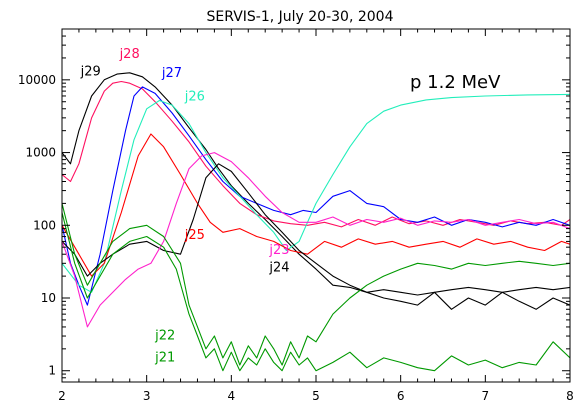  Describe the element at coordinates (232, 396) in the screenshot. I see `x-tick-label: 4` at that location.